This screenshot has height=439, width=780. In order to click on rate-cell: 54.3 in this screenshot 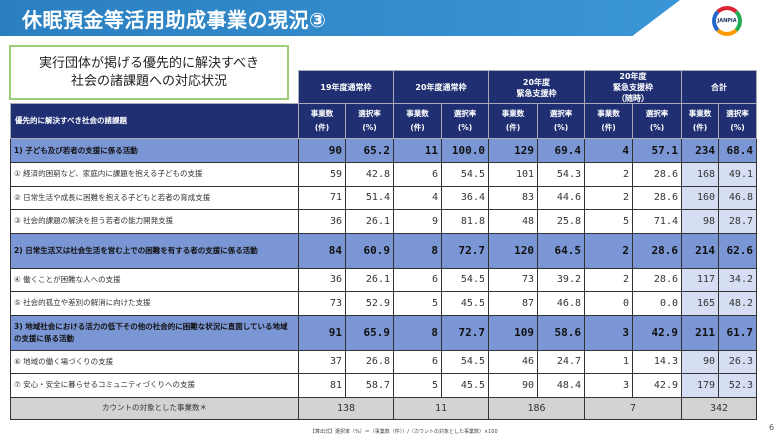, I will do `click(561, 174)`.